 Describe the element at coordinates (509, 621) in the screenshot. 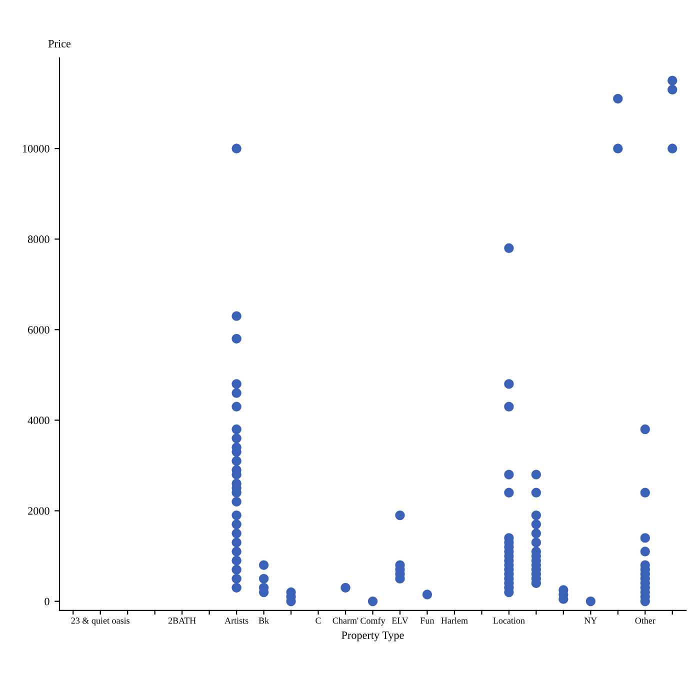

I see `x-tick-label: Location` at that location.